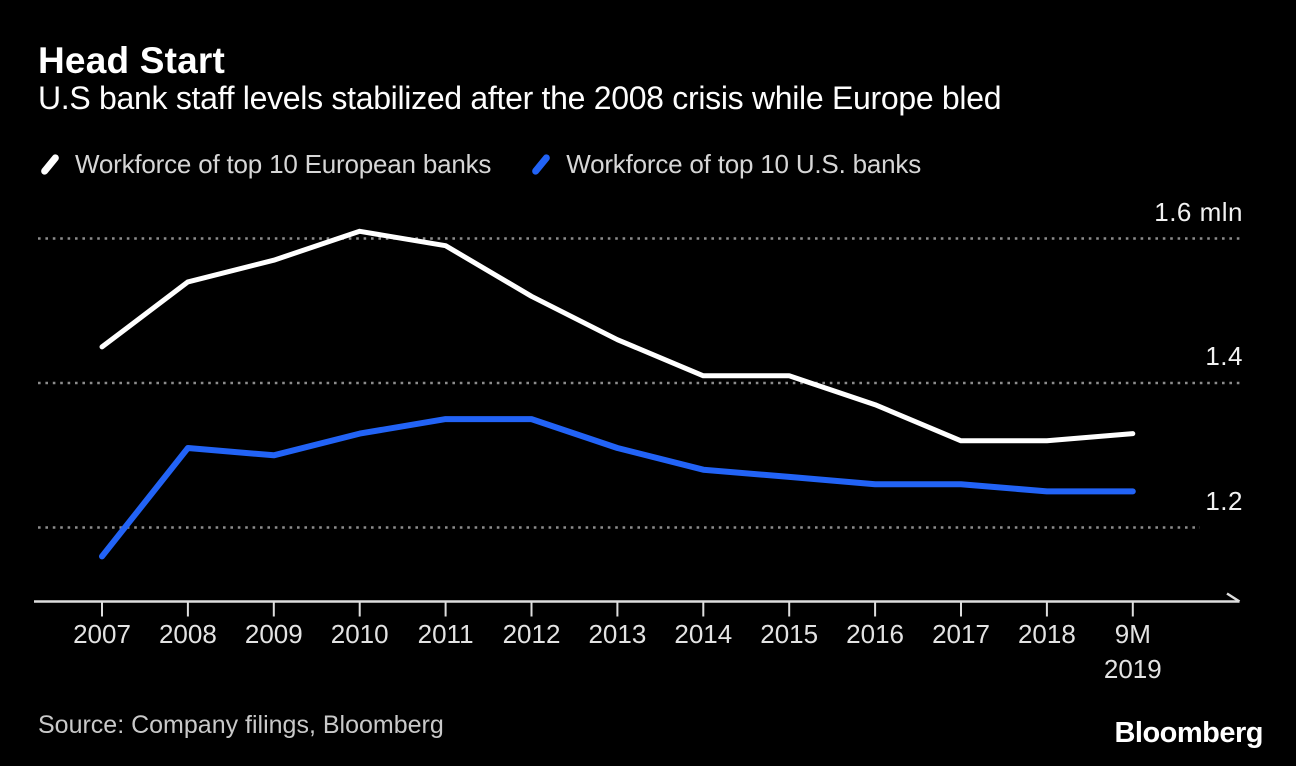 The width and height of the screenshot is (1296, 766). I want to click on y-axis-label-1.6: 1.6 mln, so click(1198, 211).